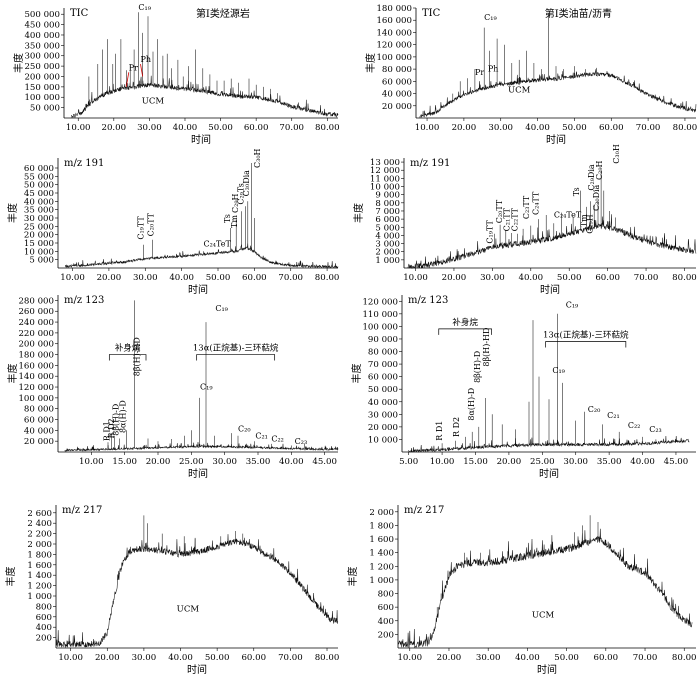 The width and height of the screenshot is (700, 674). Describe the element at coordinates (394, 33) in the screenshot. I see `y-tick-label: 140 000` at that location.